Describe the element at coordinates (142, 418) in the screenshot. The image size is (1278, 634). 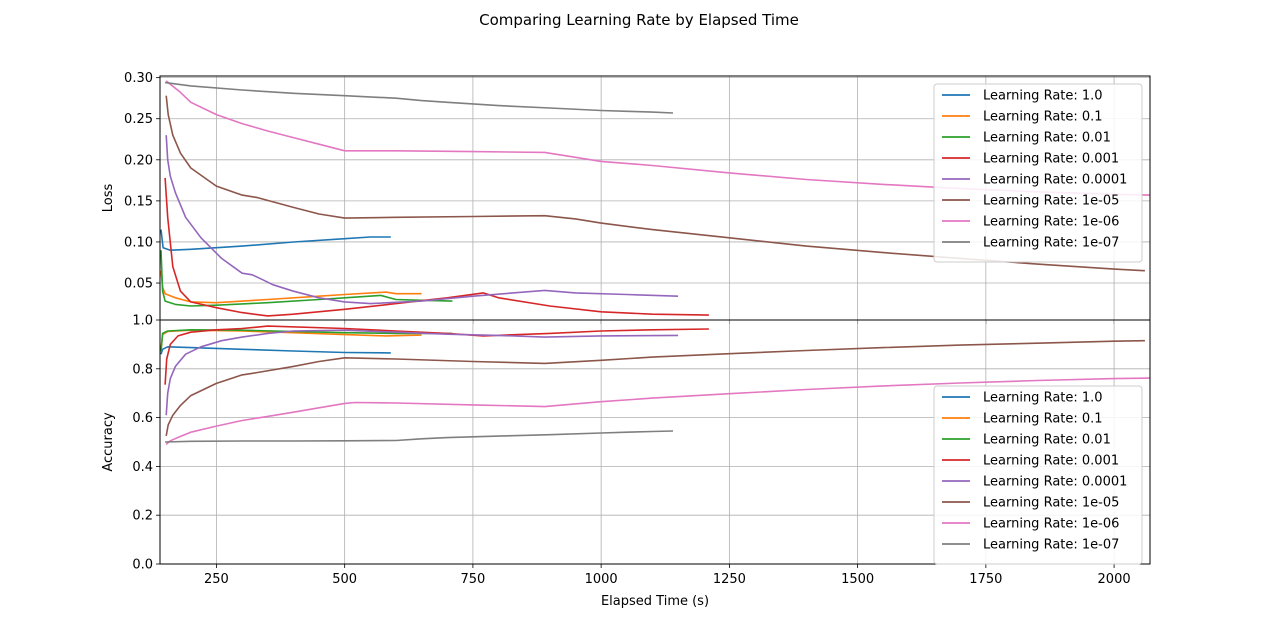
I see `y-tick-label: 0.6` at that location.